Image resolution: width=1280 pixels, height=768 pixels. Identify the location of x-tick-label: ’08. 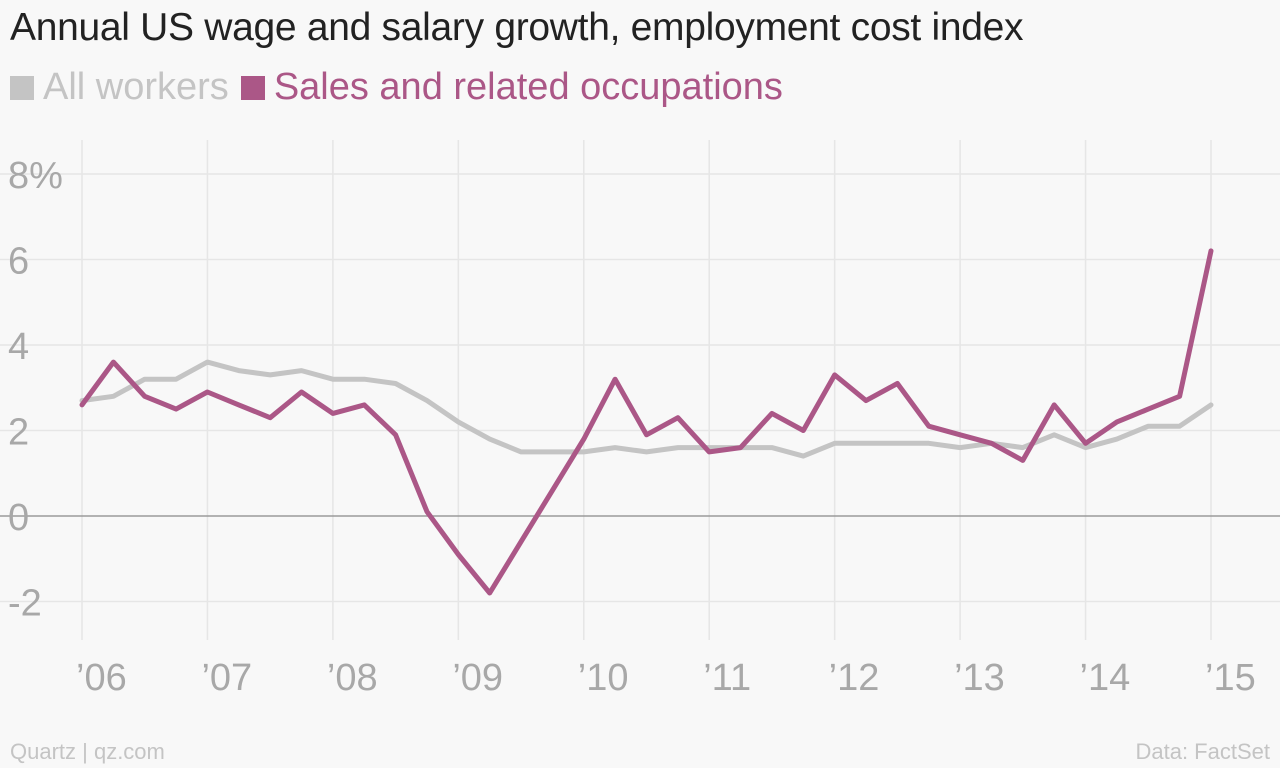
(352, 678).